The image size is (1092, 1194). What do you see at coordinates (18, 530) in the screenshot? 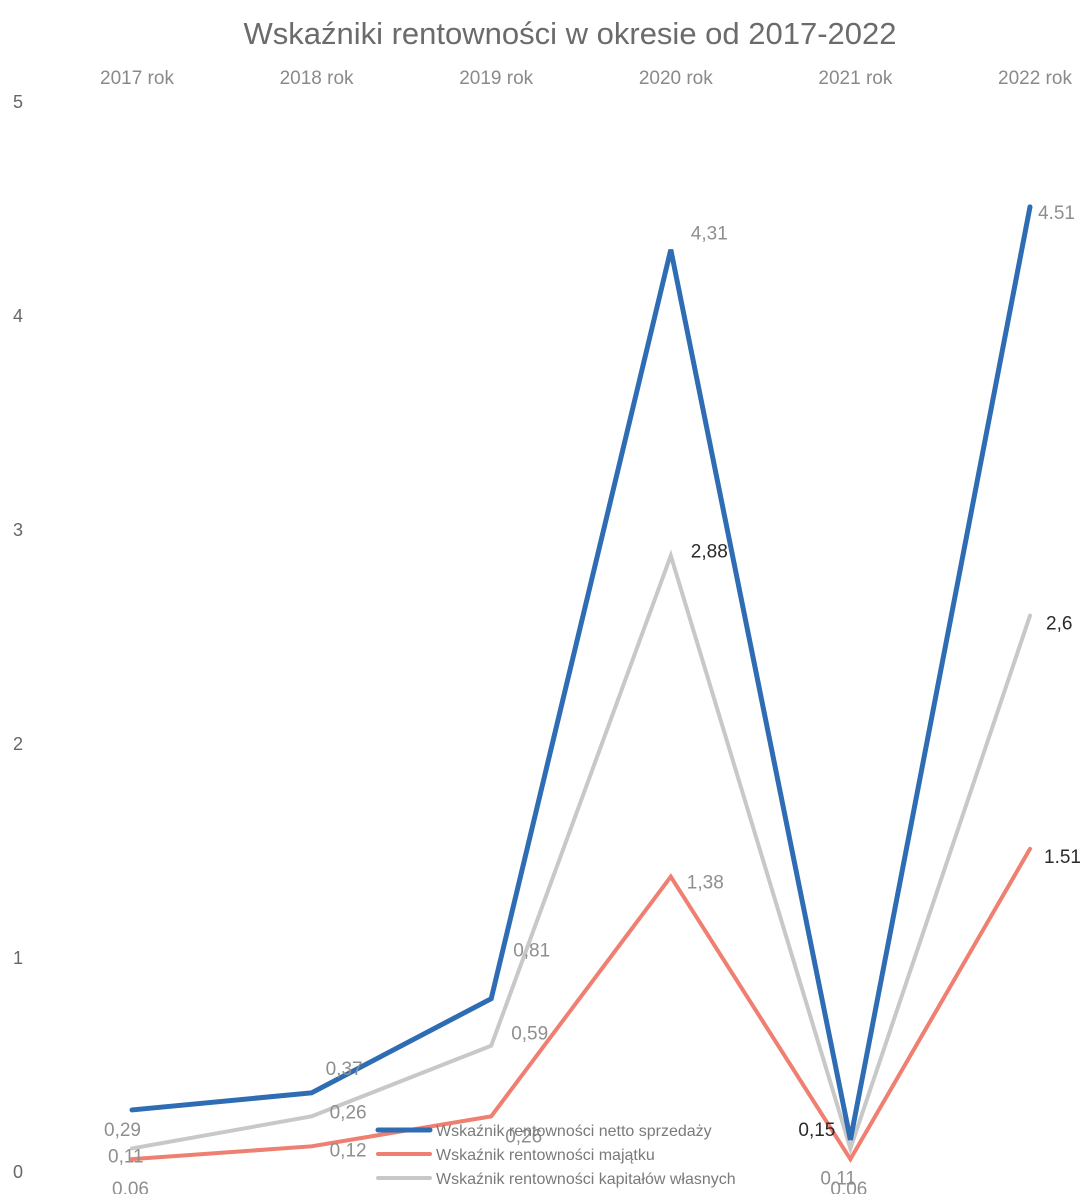
I see `y-tick-label: 3` at bounding box center [18, 530].